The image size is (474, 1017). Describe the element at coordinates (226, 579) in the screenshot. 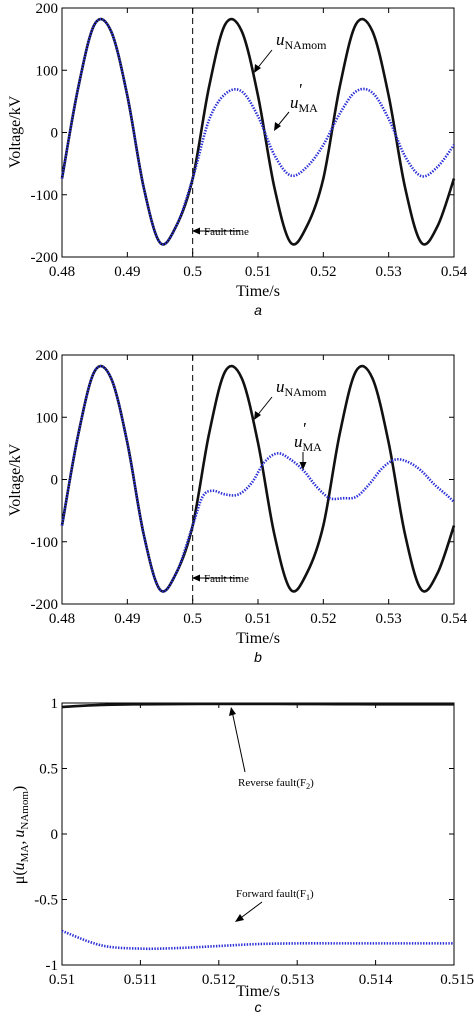

I see `panel-b-fault-text: Fault time` at that location.